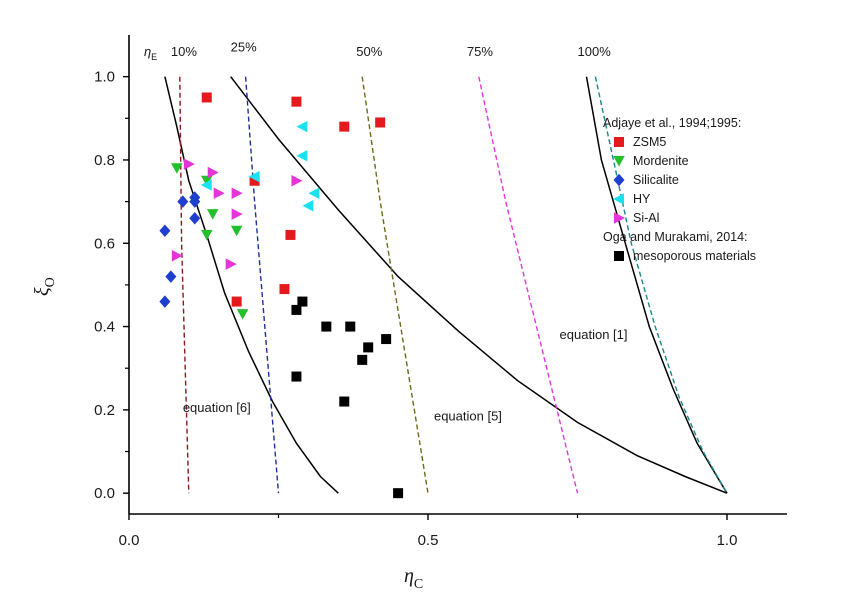 Image resolution: width=850 pixels, height=608 pixels. Describe the element at coordinates (642, 199) in the screenshot. I see `legend-entry: HY` at that location.